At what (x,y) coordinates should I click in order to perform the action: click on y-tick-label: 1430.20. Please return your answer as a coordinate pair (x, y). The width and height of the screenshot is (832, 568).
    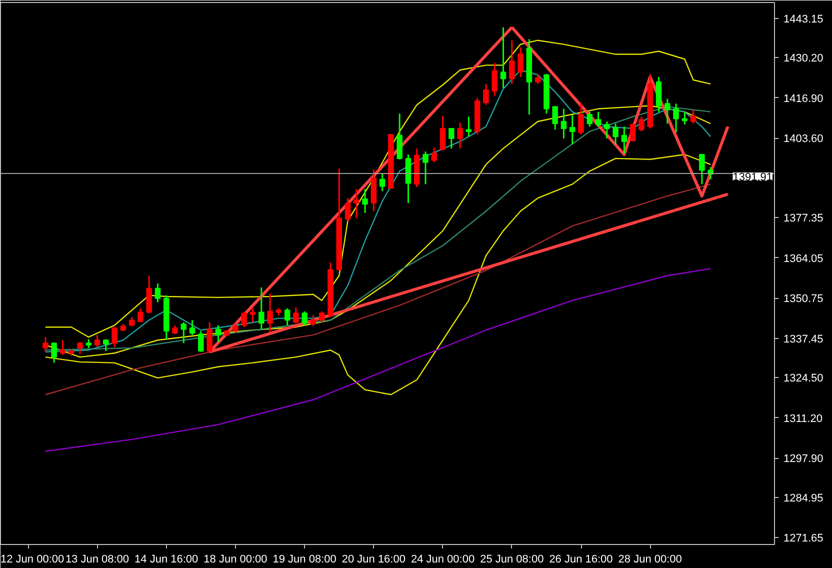
    Looking at the image, I should click on (804, 58).